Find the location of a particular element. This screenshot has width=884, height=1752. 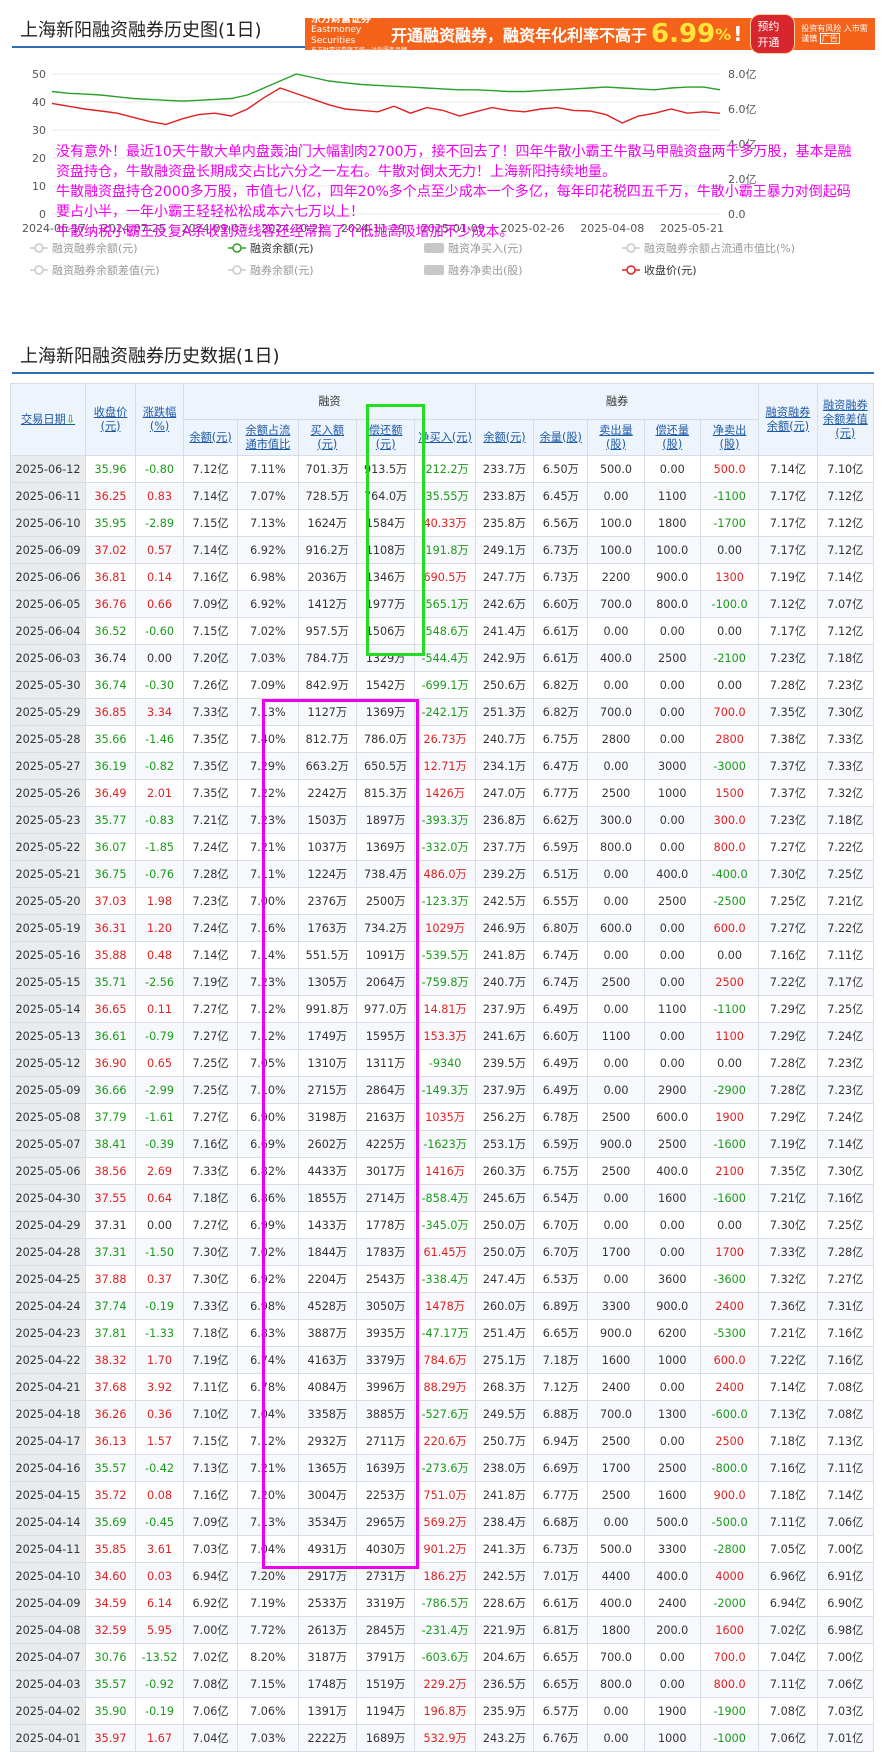

col-rz-ratio: 余额占流通市值比 is located at coordinates (268, 437).